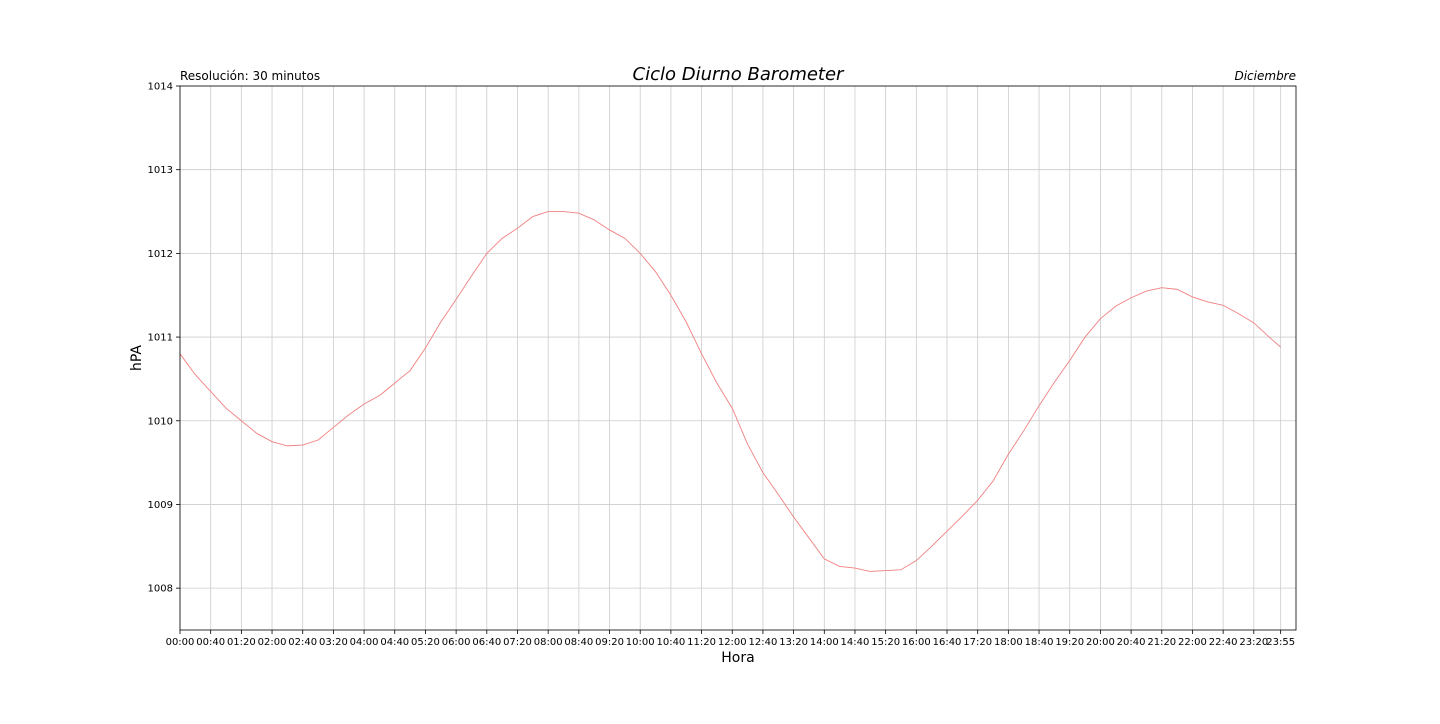 Image resolution: width=1440 pixels, height=724 pixels. What do you see at coordinates (160, 254) in the screenshot?
I see `y-tick-label: 1012` at bounding box center [160, 254].